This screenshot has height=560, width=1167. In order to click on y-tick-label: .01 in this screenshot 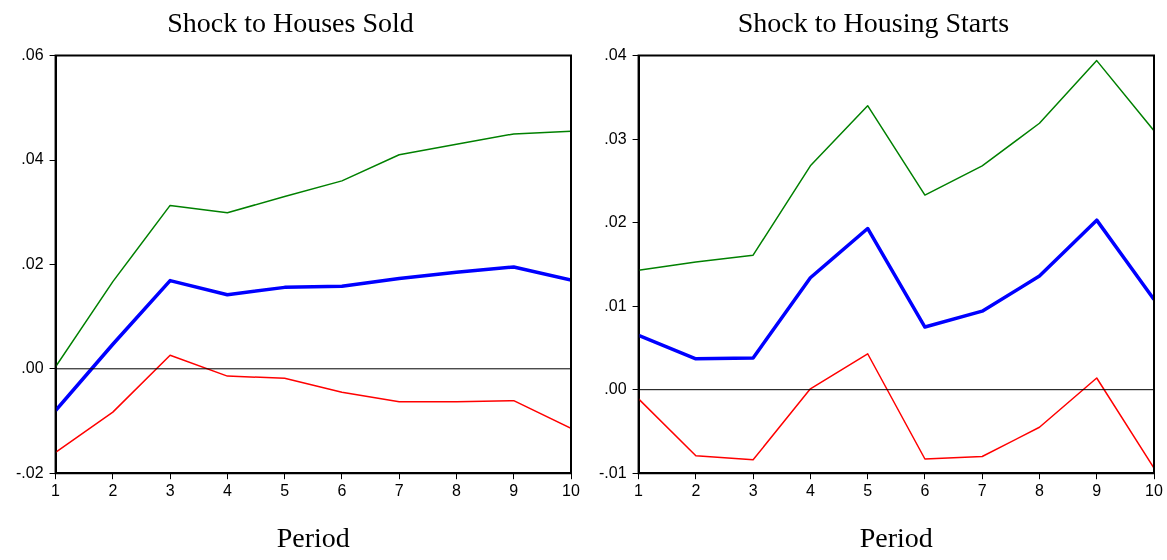, I will do `click(615, 305)`.